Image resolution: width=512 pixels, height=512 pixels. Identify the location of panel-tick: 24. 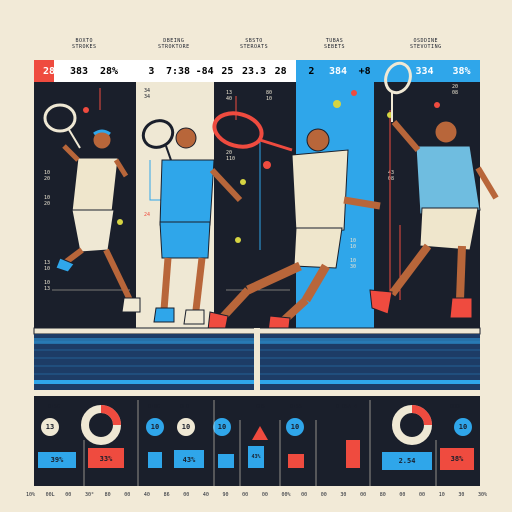
(147, 215).